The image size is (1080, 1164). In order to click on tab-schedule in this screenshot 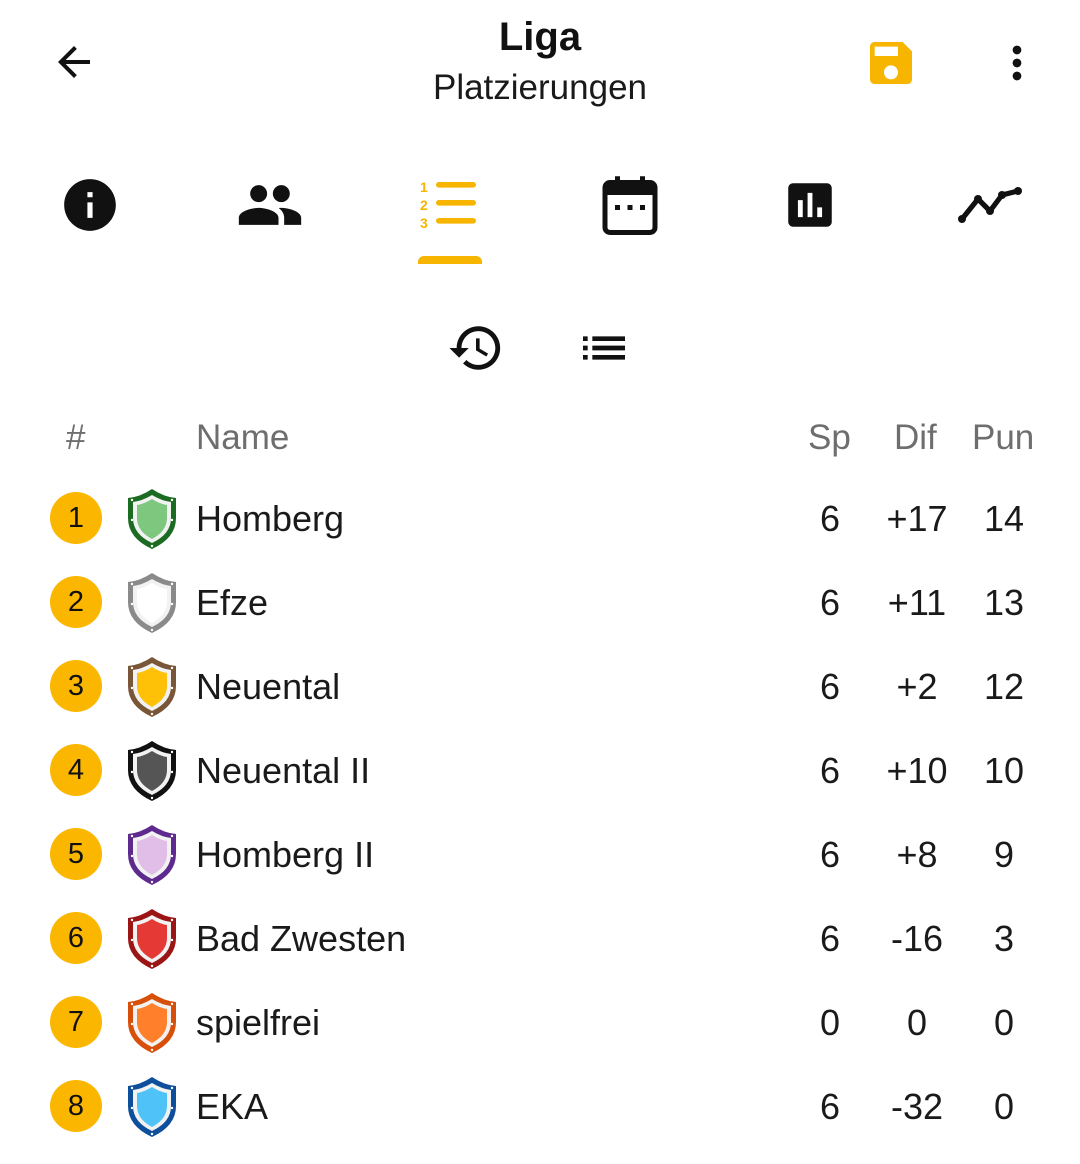, I will do `click(630, 205)`.